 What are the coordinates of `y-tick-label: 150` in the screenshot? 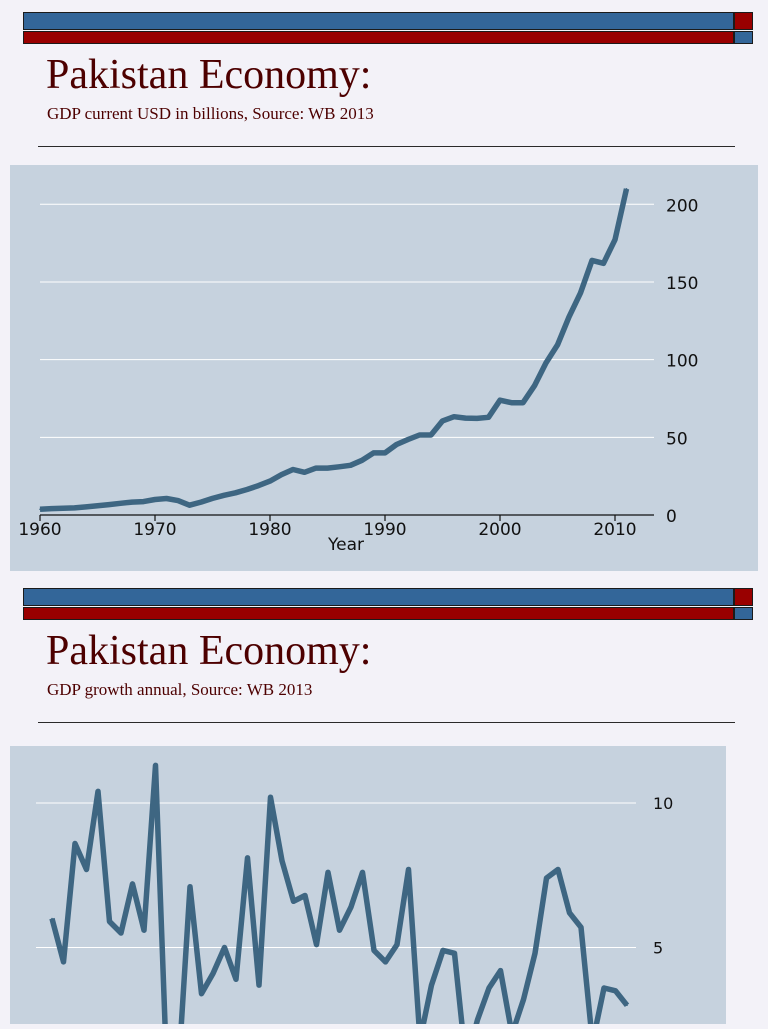 It's located at (682, 284).